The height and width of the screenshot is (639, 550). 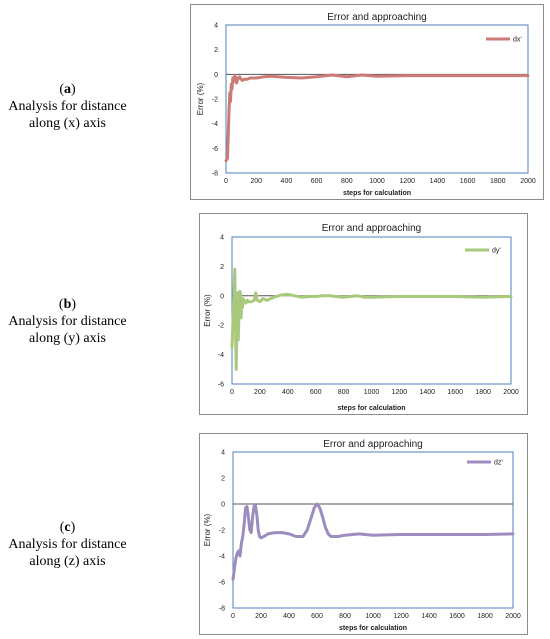 What do you see at coordinates (498, 463) in the screenshot?
I see `legend-label: dz'` at bounding box center [498, 463].